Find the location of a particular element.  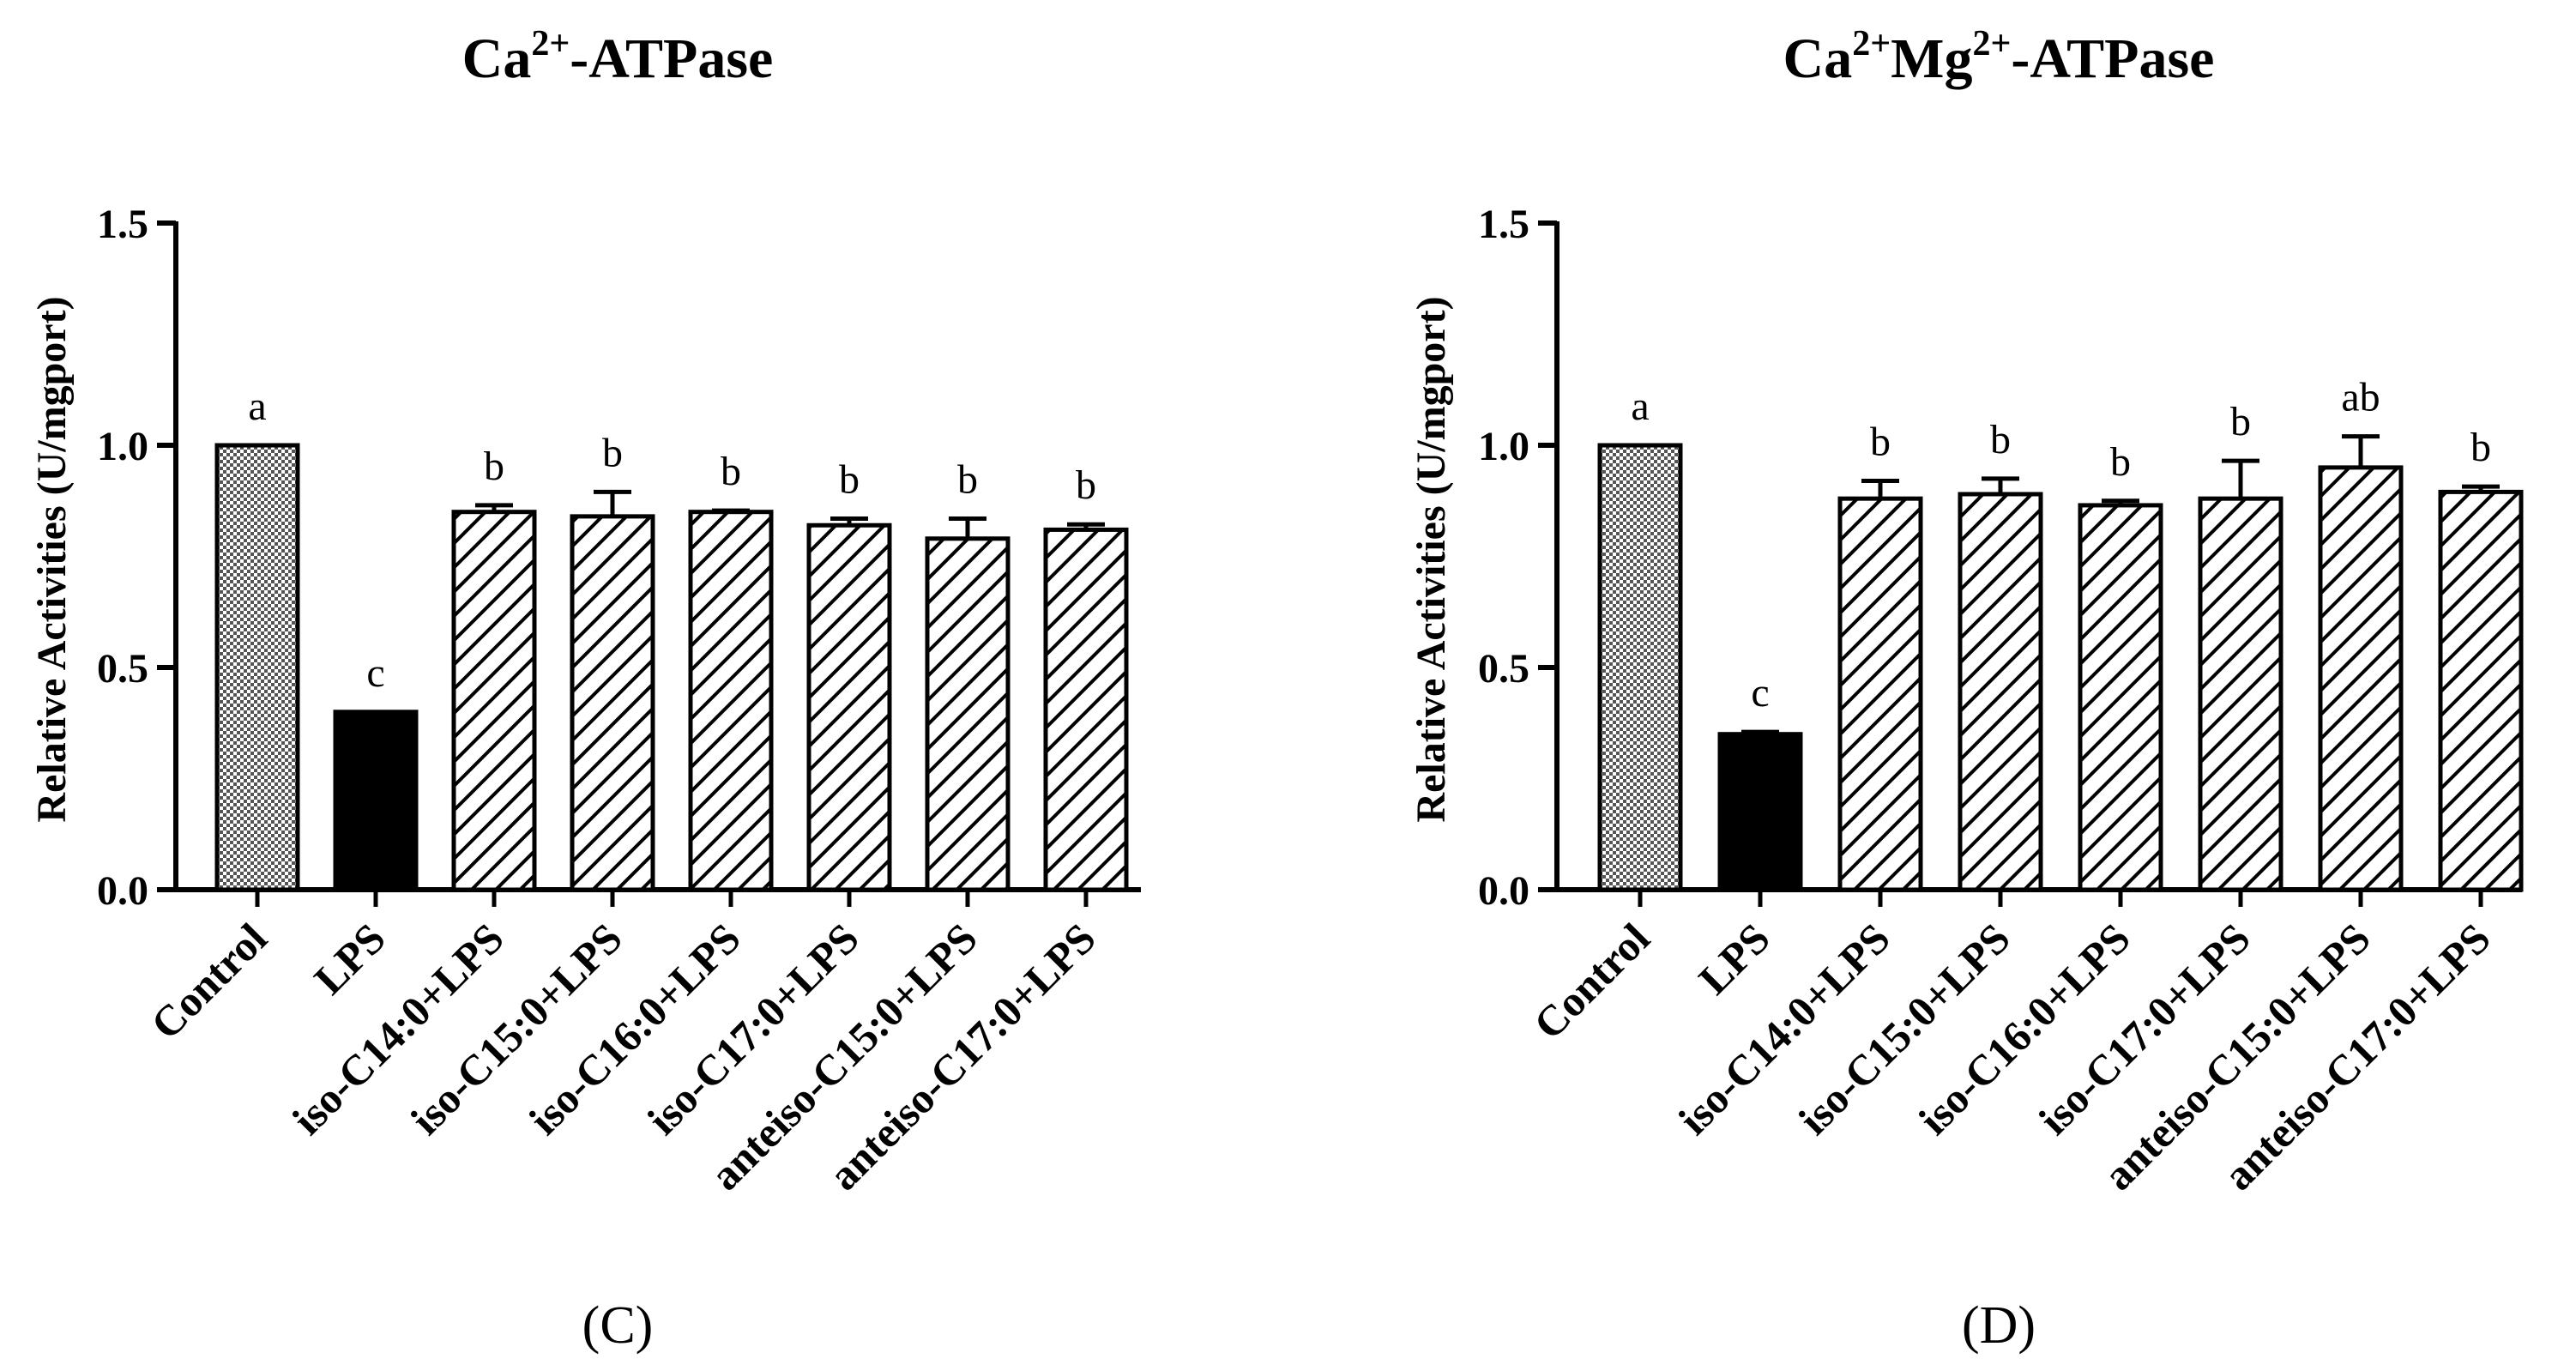

significance-label: ab is located at coordinates (2360, 398).